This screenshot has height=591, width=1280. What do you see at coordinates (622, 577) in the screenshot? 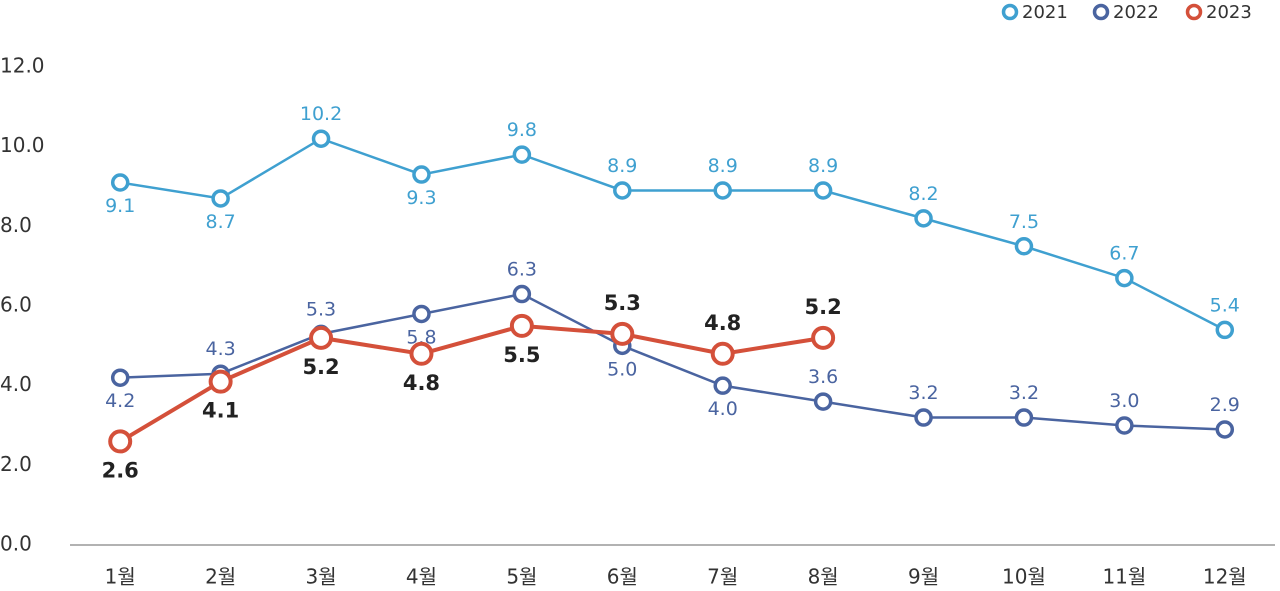
I see `x-tick-label: 6월` at bounding box center [622, 577].